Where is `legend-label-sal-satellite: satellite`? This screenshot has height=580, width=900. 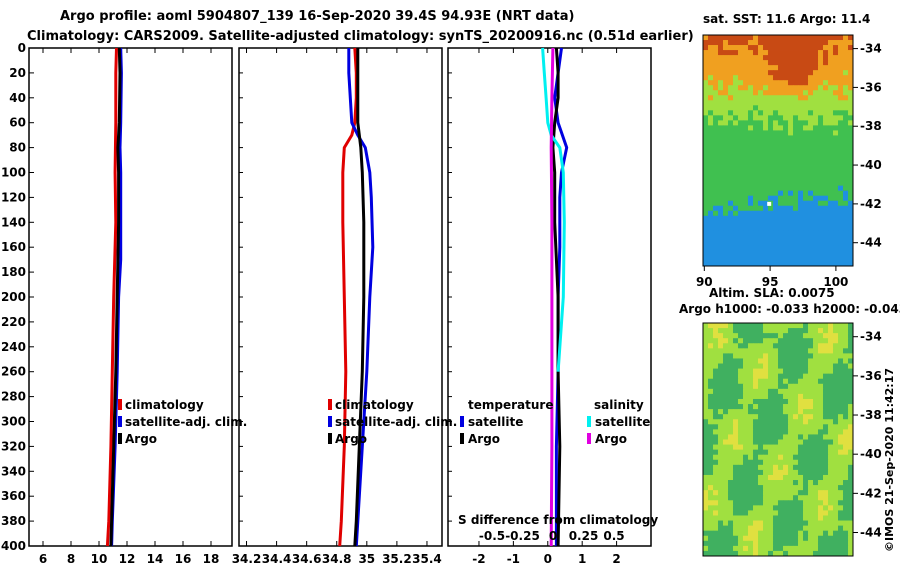
legend-label-sal-satellite: satellite is located at coordinates (622, 422).